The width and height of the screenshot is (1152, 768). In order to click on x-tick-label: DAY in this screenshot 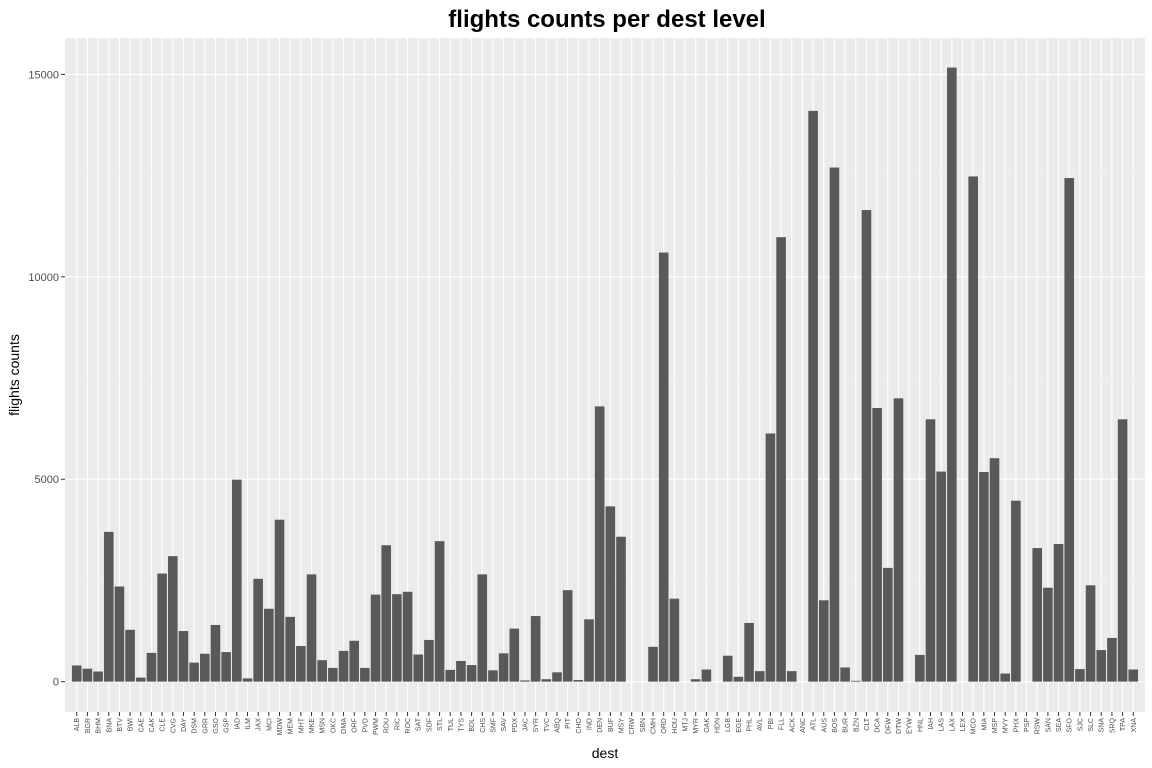, I will do `click(184, 725)`.